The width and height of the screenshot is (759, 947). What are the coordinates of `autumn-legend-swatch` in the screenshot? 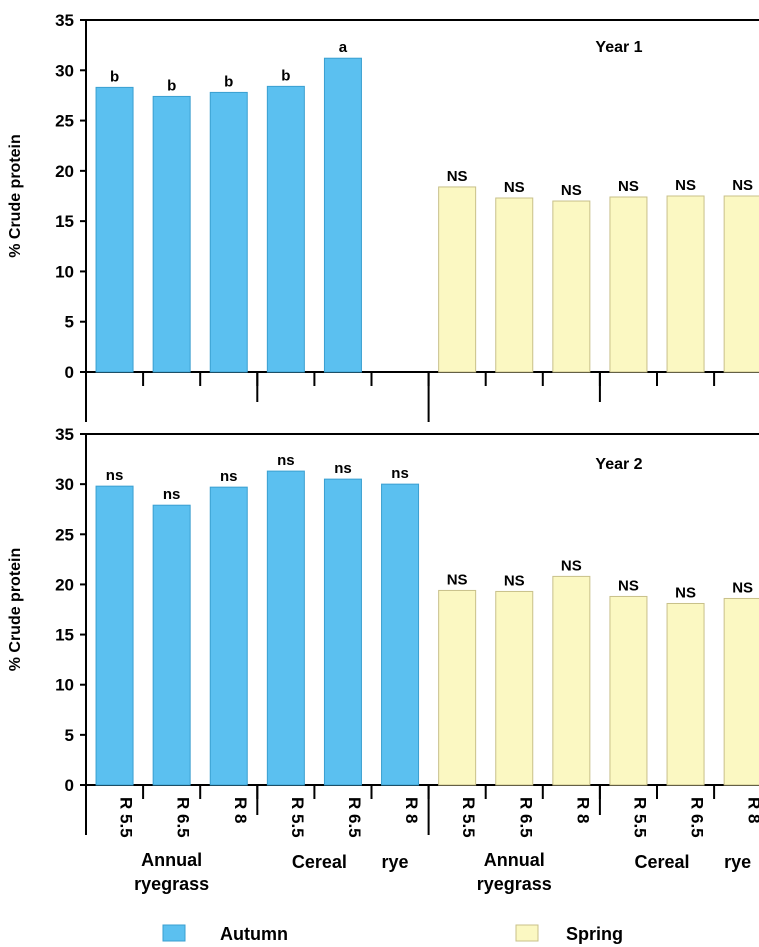 It's located at (174, 933).